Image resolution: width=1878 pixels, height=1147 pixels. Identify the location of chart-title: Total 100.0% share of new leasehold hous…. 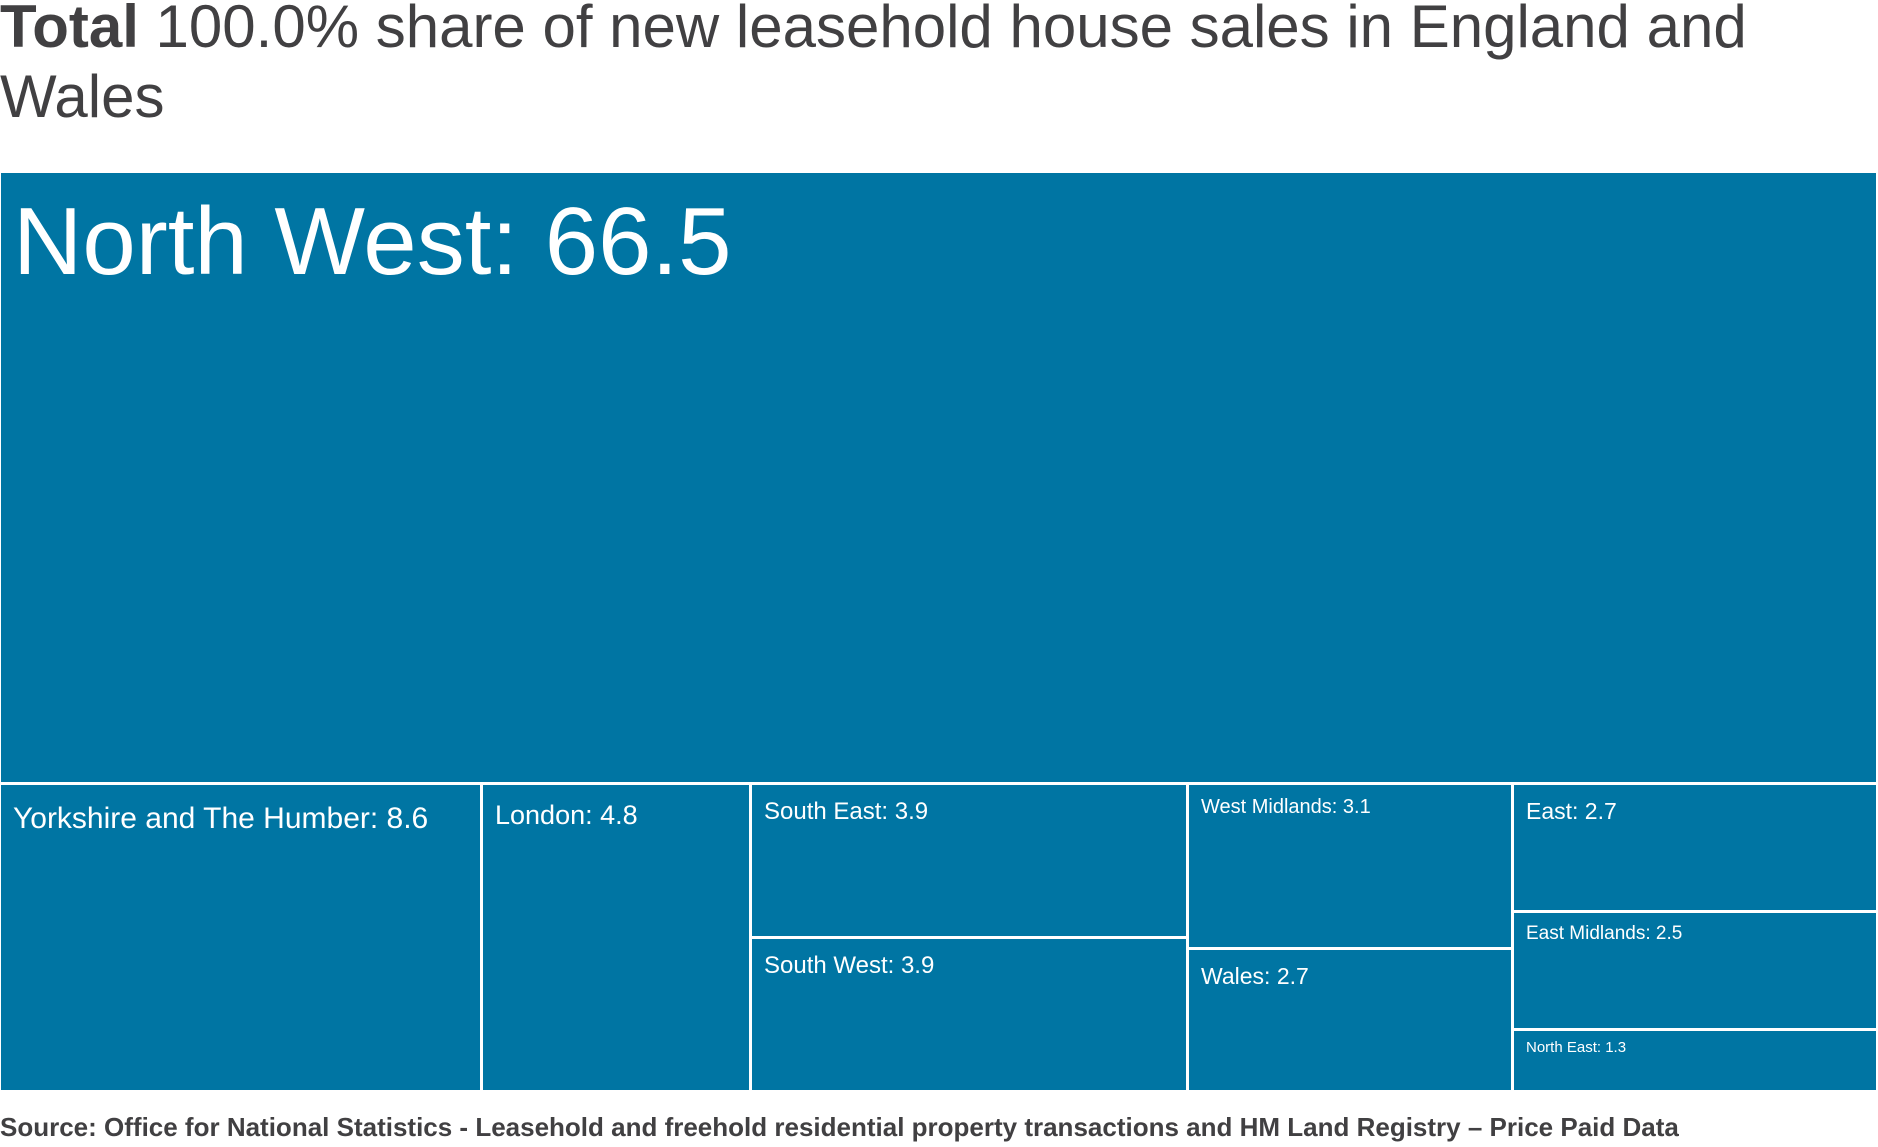
(930, 66).